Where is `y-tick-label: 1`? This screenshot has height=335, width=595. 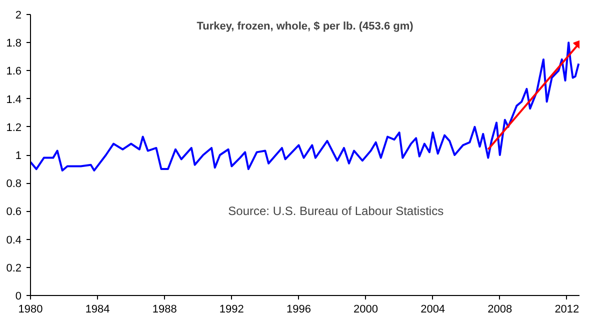
y-tick-label: 1 is located at coordinates (18, 156).